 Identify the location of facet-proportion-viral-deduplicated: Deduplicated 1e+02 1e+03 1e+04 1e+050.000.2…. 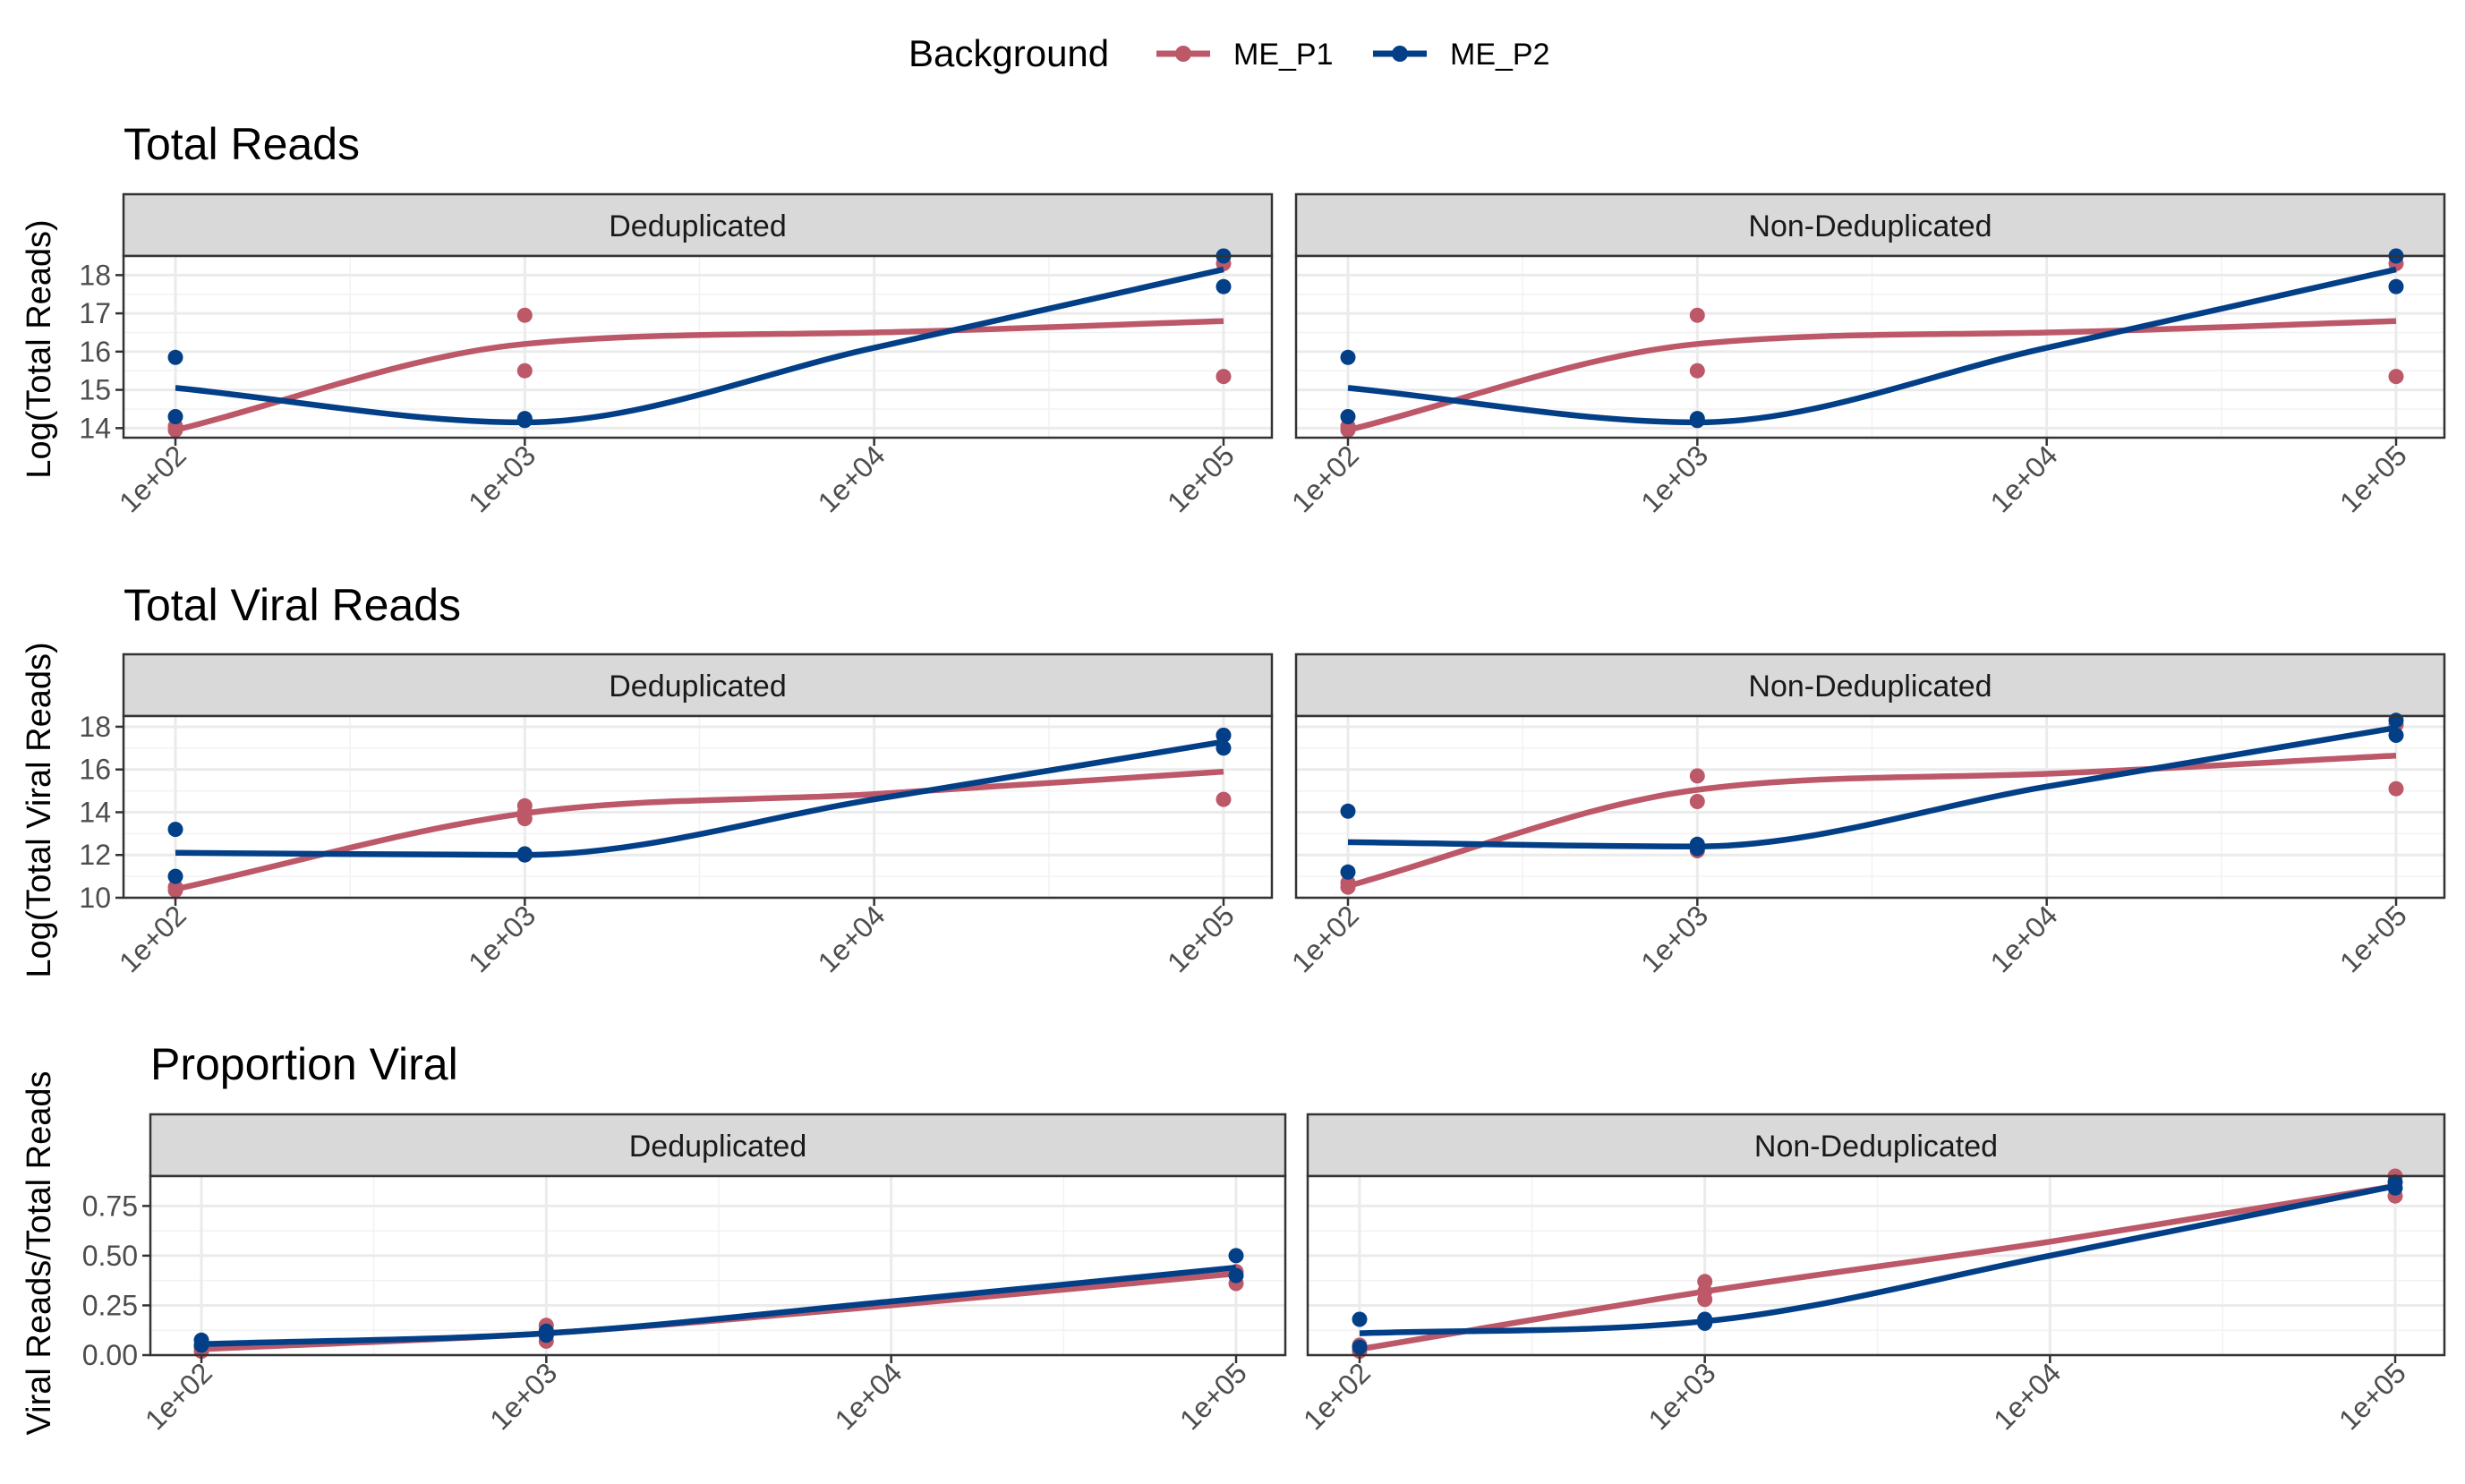
(684, 1275).